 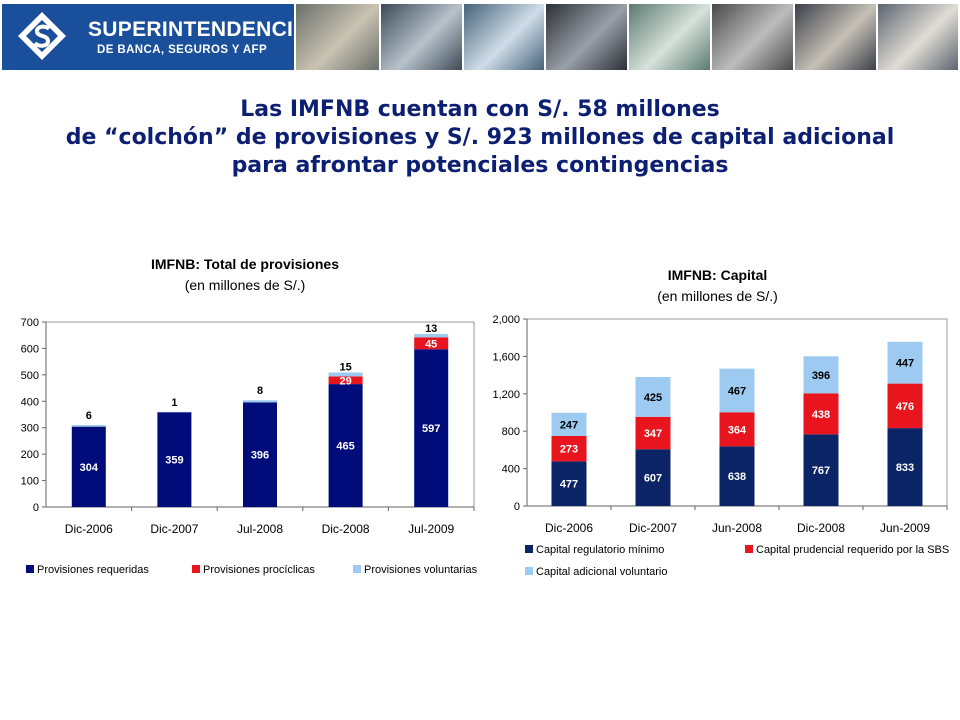 What do you see at coordinates (337, 37) in the screenshot?
I see `credit-card-photo` at bounding box center [337, 37].